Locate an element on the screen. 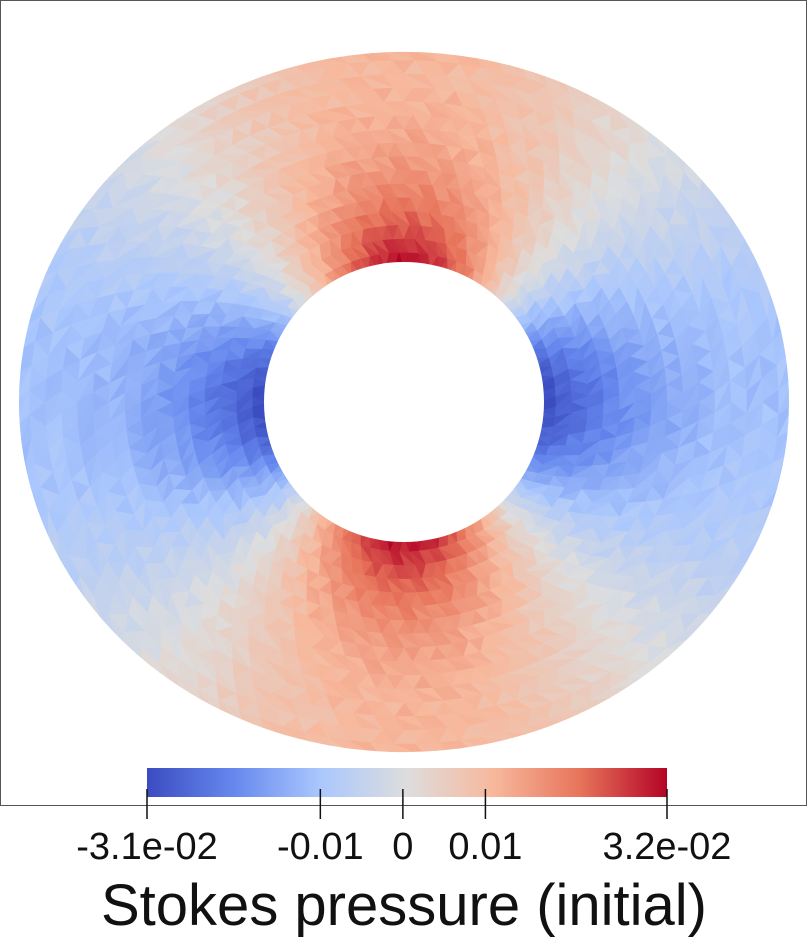 This screenshot has height=940, width=808. colorbar-title: Stokes pressure (initial) is located at coordinates (404, 905).